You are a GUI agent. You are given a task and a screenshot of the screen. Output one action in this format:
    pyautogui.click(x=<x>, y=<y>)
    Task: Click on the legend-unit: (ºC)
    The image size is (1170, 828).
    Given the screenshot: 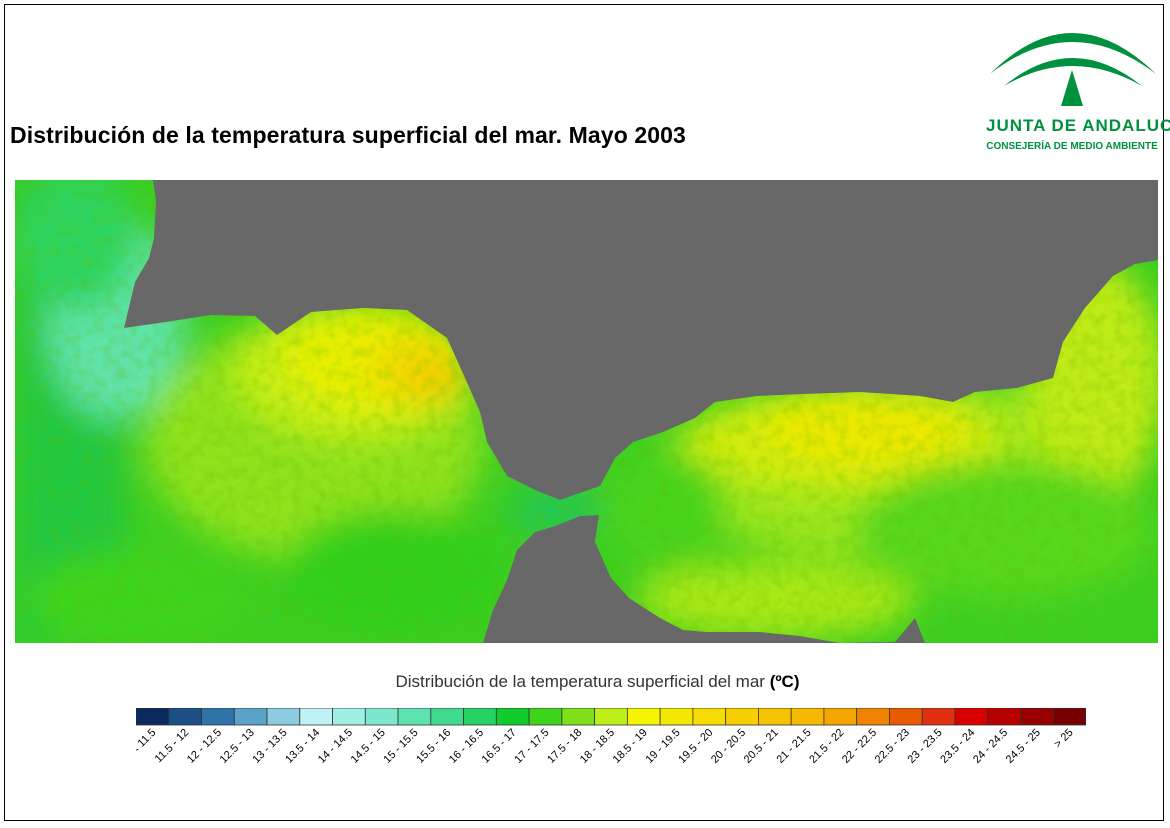 What is the action you would take?
    pyautogui.click(x=784, y=681)
    